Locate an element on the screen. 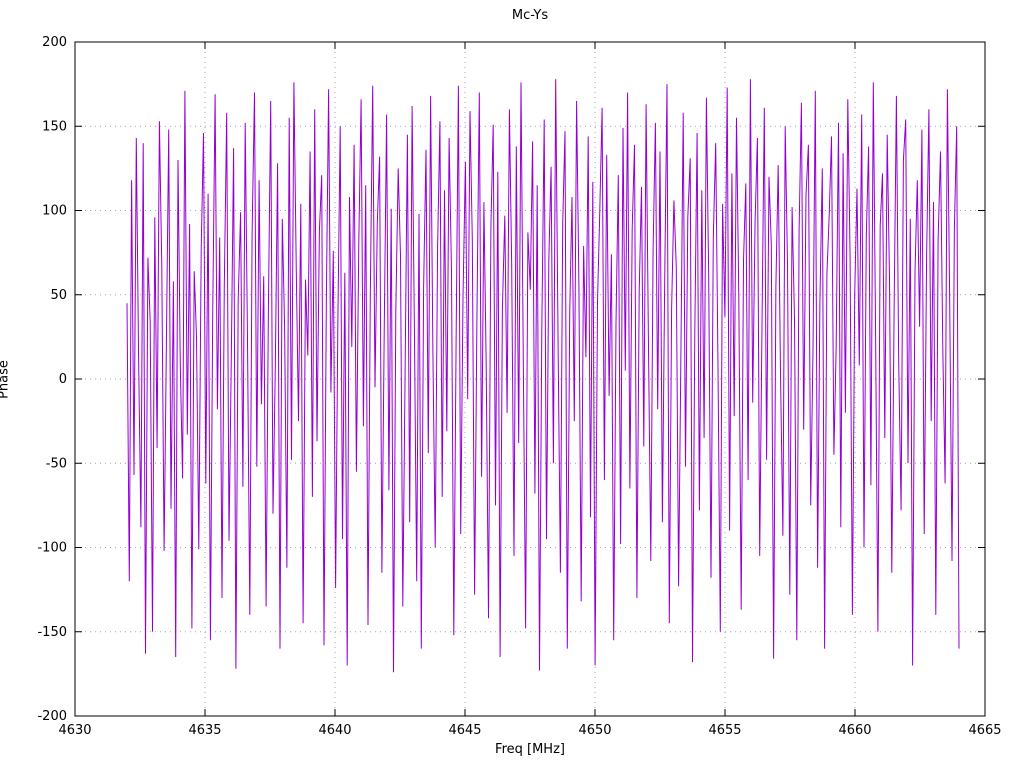  y-tick-label: 0 is located at coordinates (63, 379).